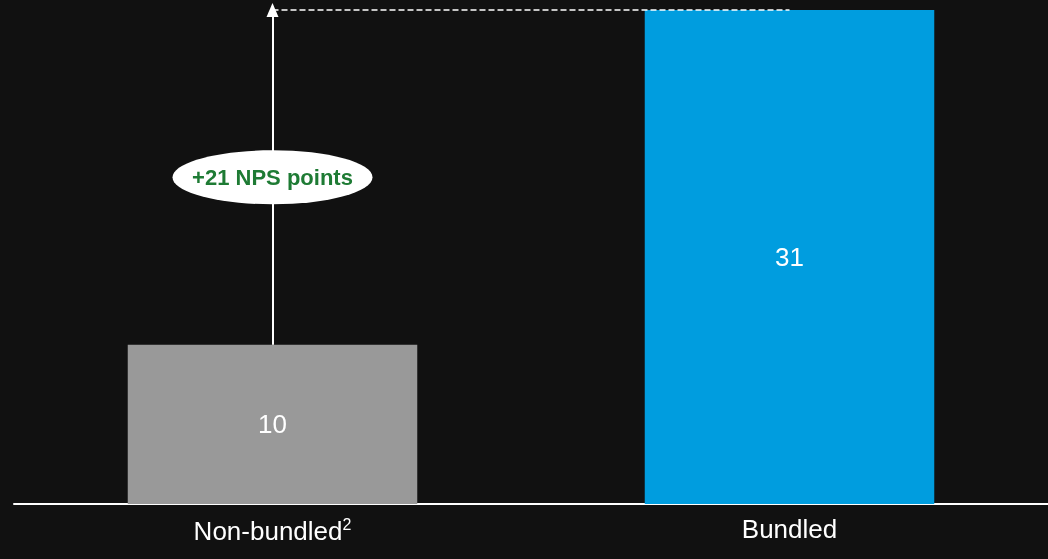 Image resolution: width=1048 pixels, height=559 pixels. What do you see at coordinates (789, 529) in the screenshot?
I see `x-tick-label: Bundled` at bounding box center [789, 529].